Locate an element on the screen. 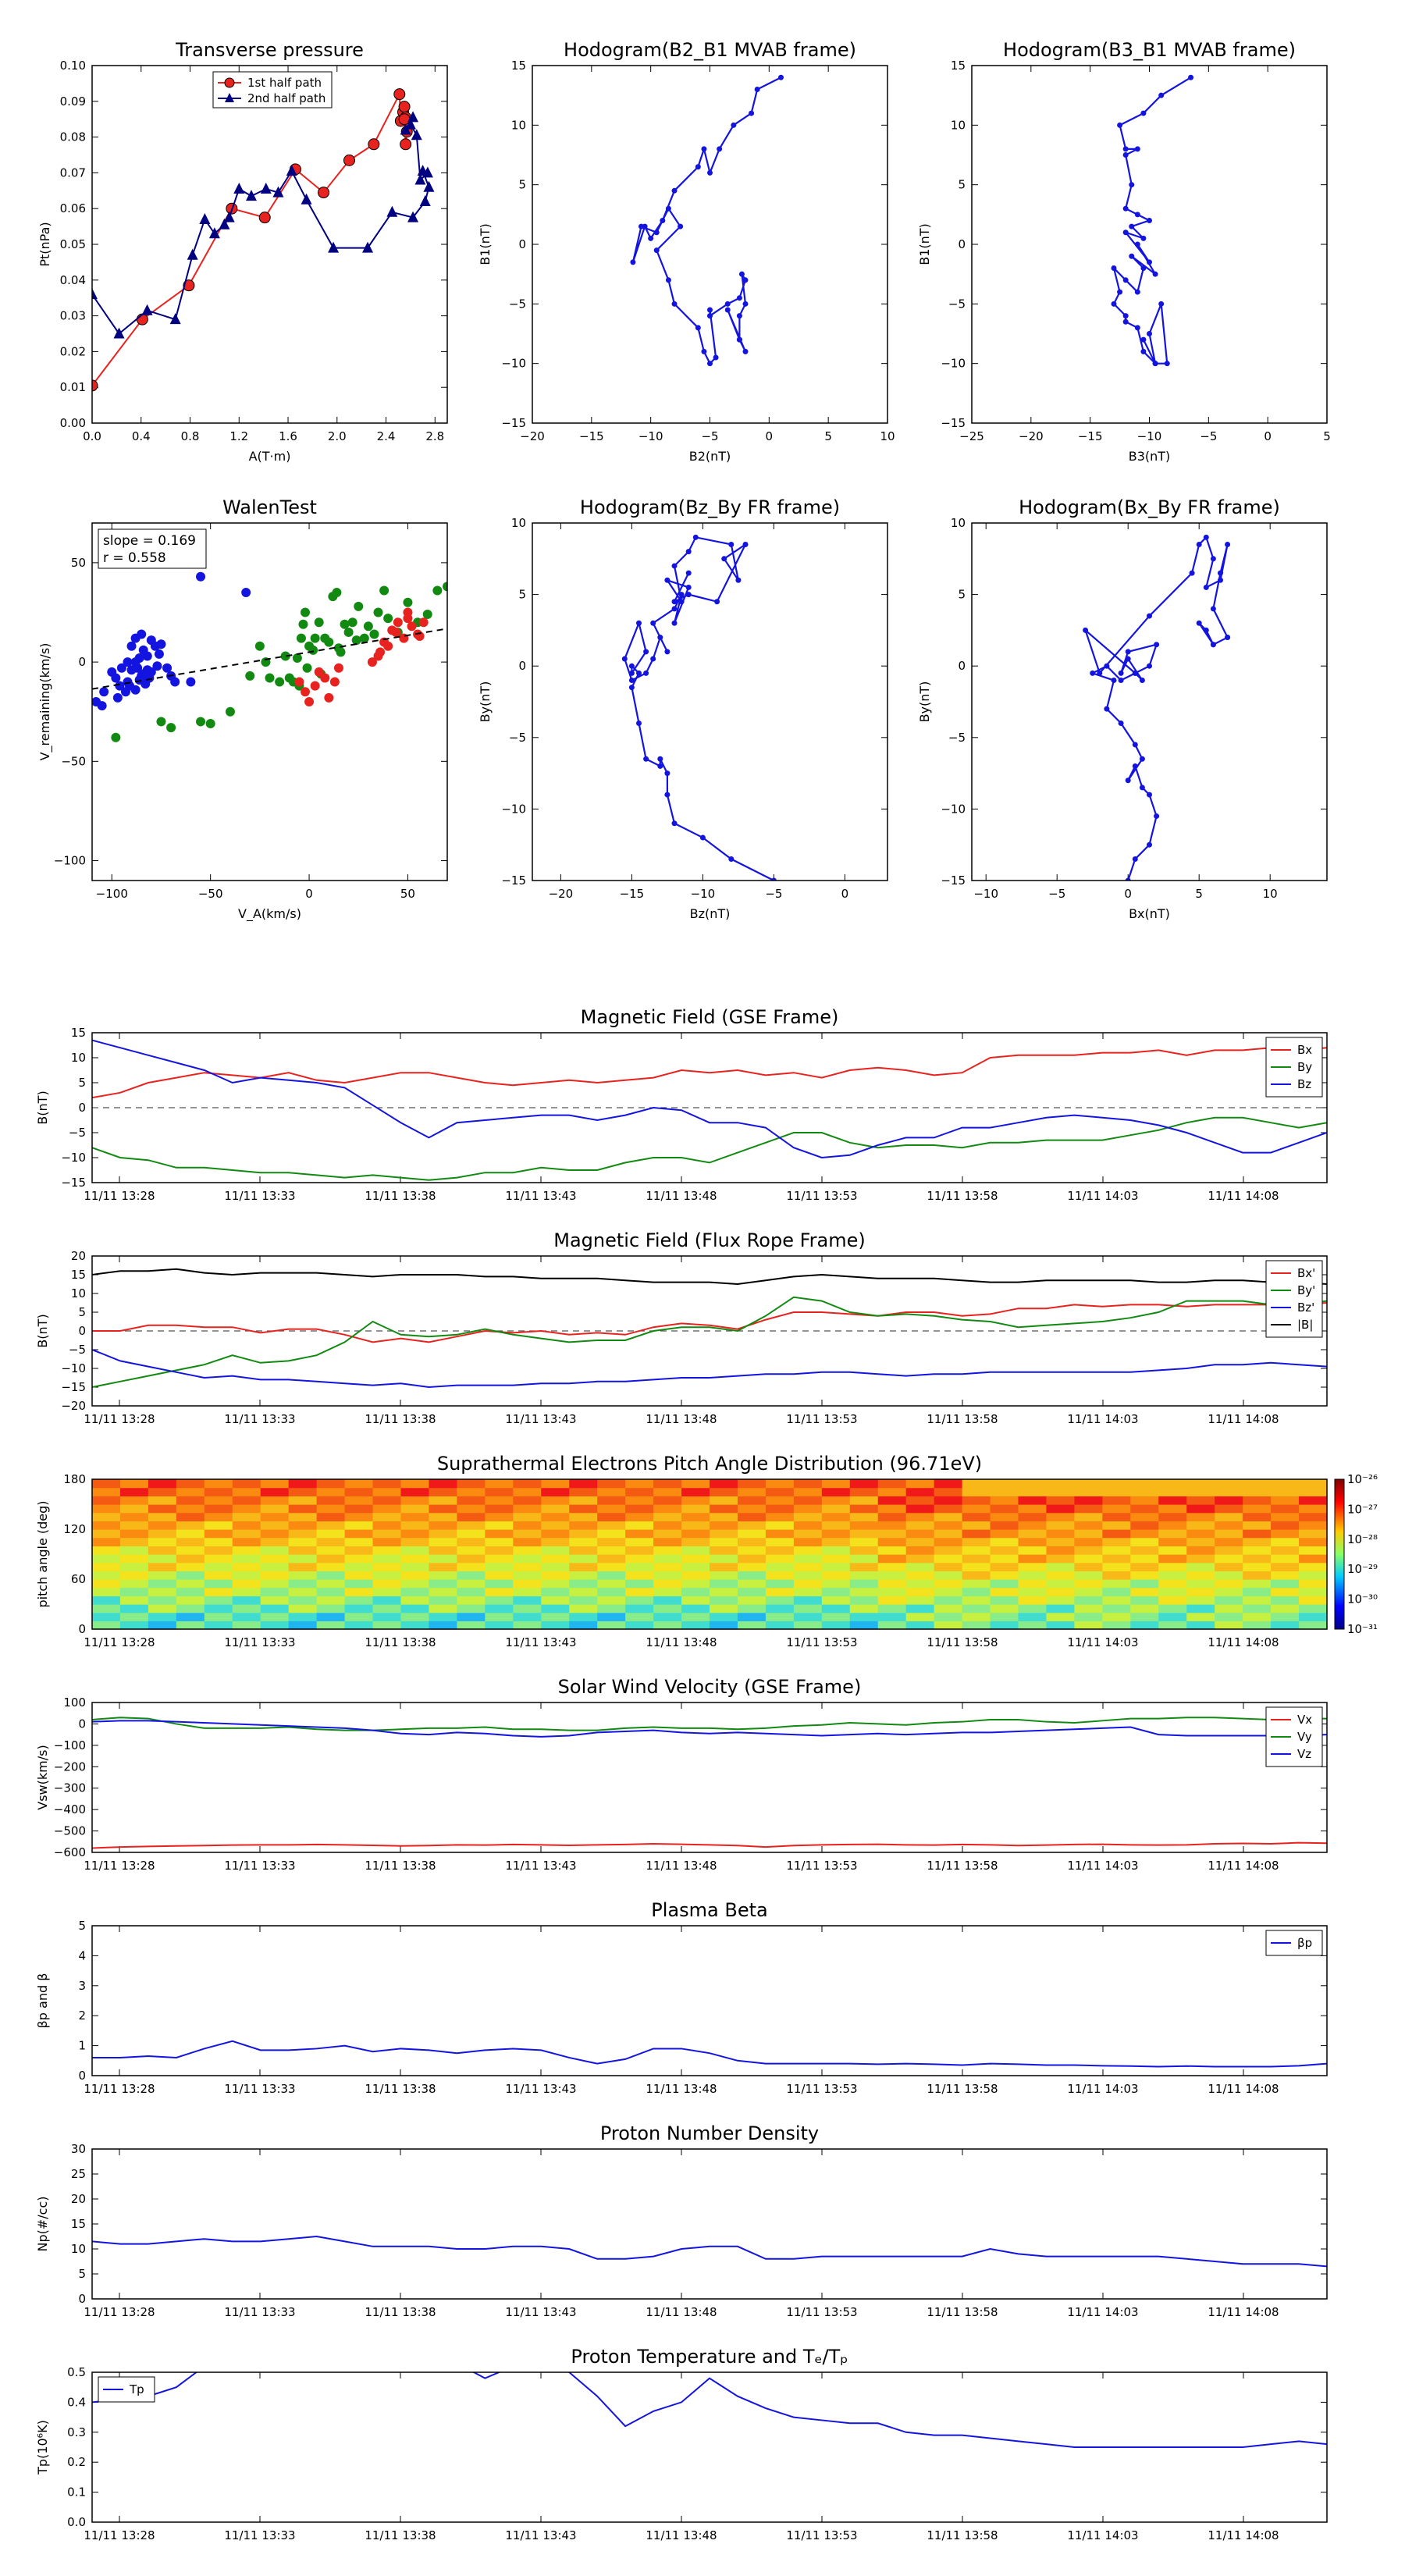  x-tick-label: 11/11 13:33 is located at coordinates (259, 1419).